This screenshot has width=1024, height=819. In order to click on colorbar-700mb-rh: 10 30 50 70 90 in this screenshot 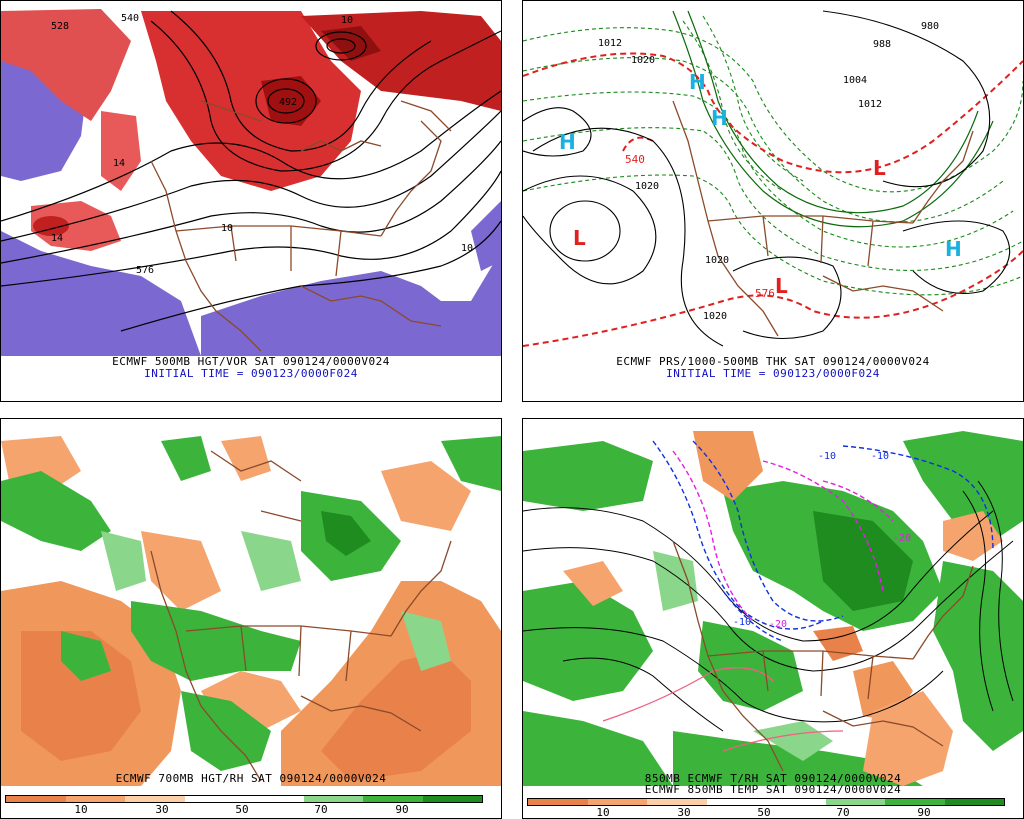, I will do `click(244, 806)`.